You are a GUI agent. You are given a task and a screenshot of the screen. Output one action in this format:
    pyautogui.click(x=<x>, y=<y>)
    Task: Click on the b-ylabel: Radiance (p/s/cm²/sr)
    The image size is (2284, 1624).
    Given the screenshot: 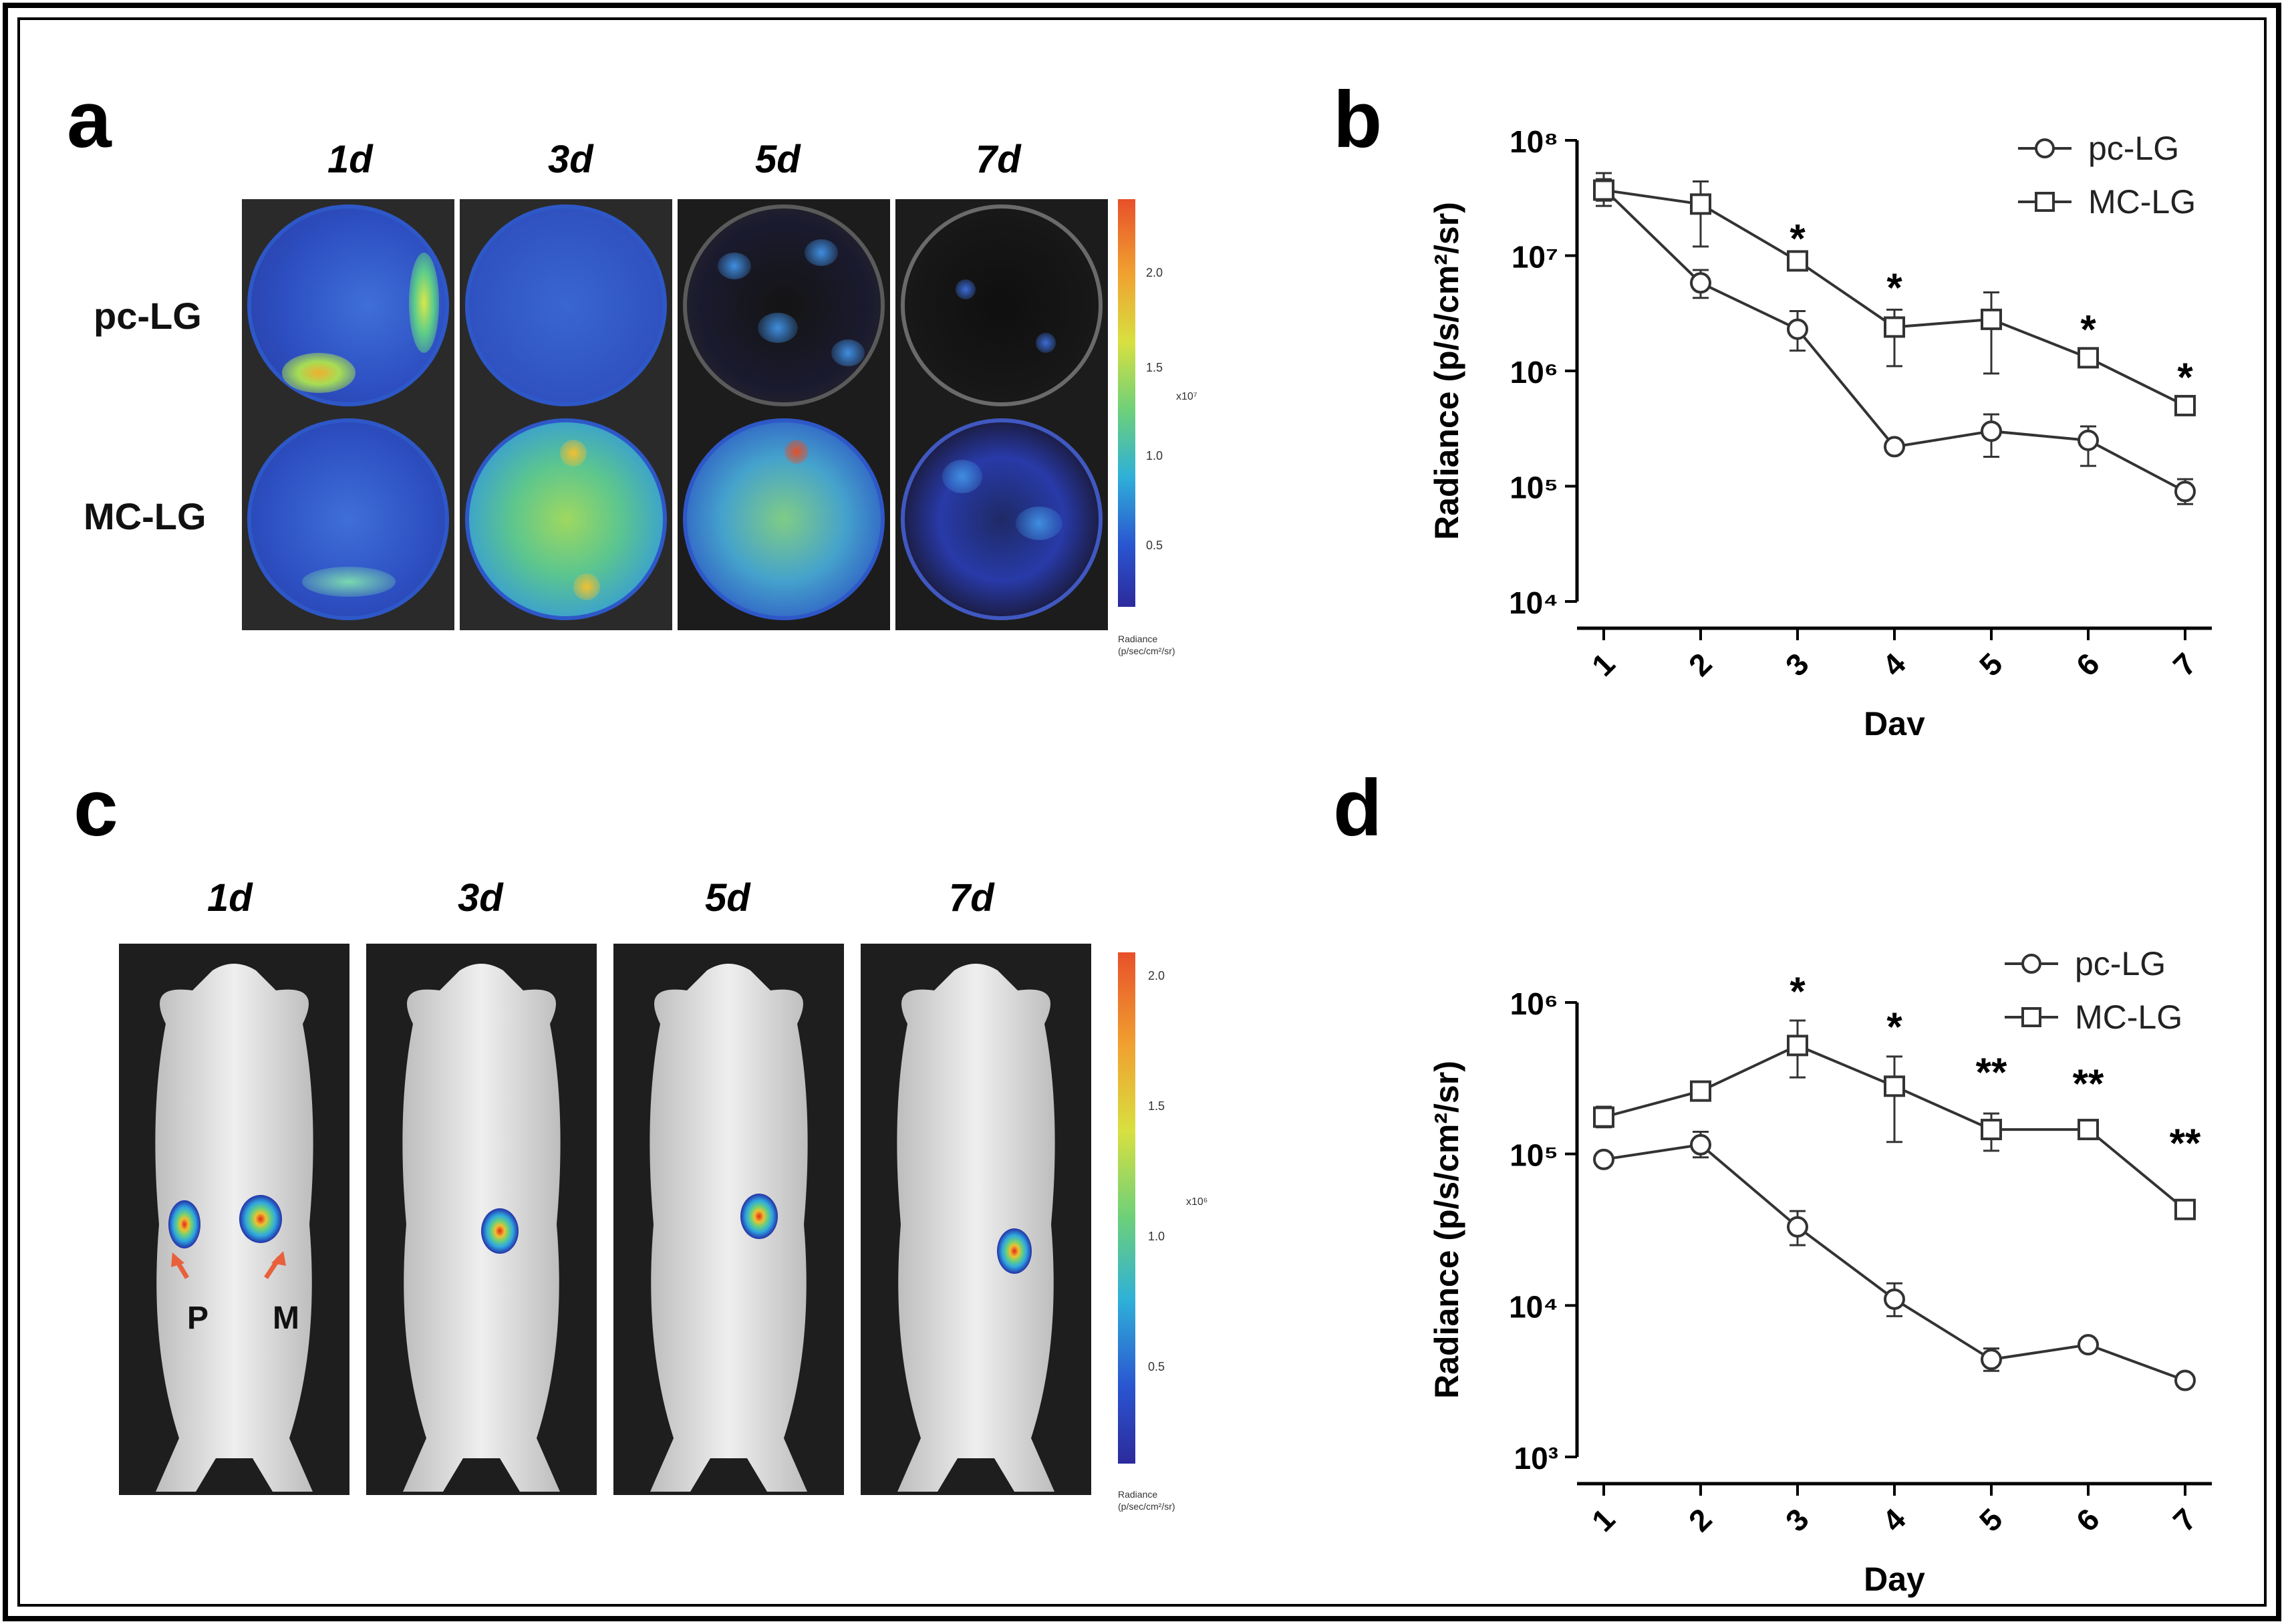 What is the action you would take?
    pyautogui.click(x=1446, y=371)
    